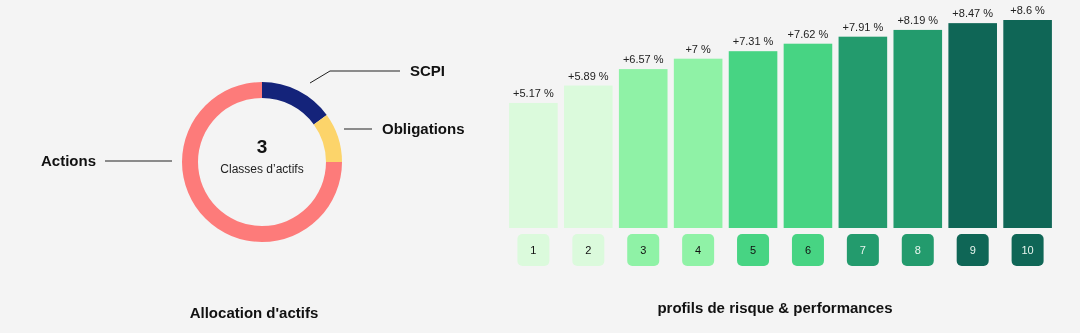 The width and height of the screenshot is (1080, 333). I want to click on data-label: +7.31 %, so click(753, 41).